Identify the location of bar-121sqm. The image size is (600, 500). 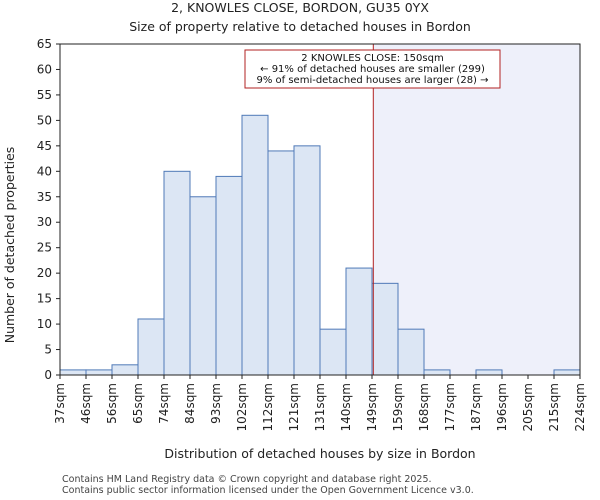
(307, 260).